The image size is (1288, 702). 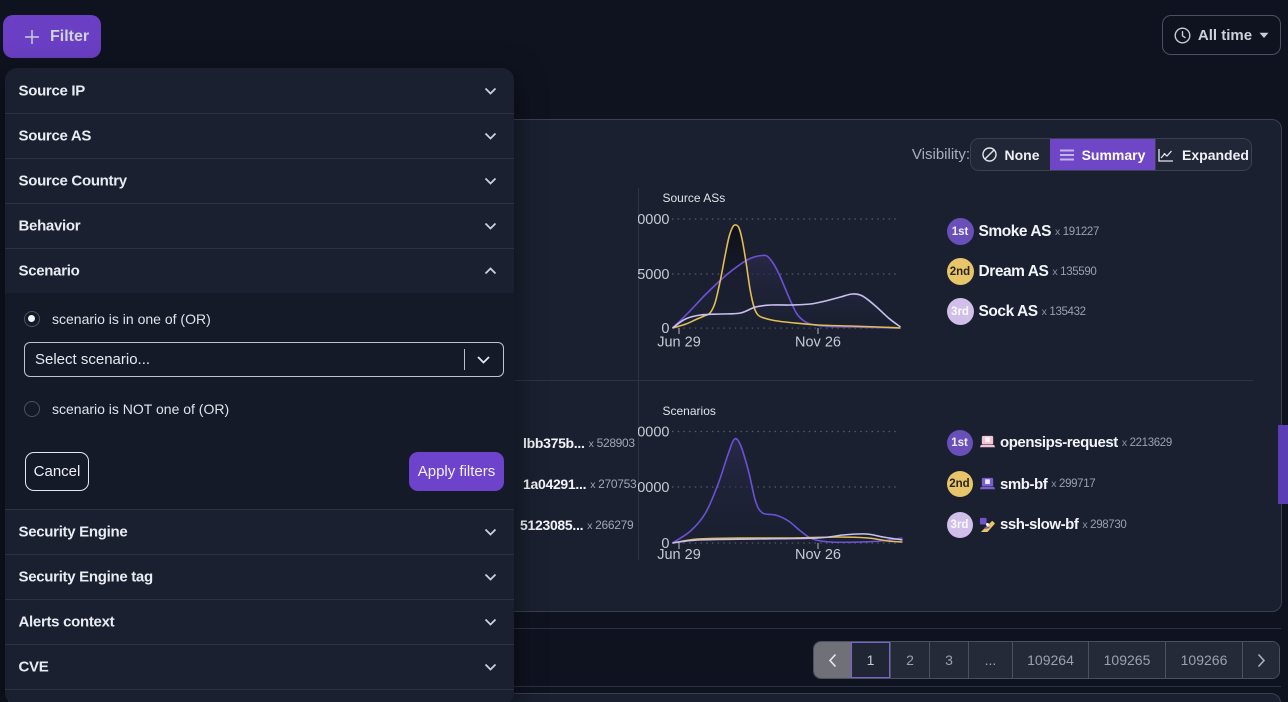 I want to click on svg-text: Source ASs, so click(x=694, y=198).